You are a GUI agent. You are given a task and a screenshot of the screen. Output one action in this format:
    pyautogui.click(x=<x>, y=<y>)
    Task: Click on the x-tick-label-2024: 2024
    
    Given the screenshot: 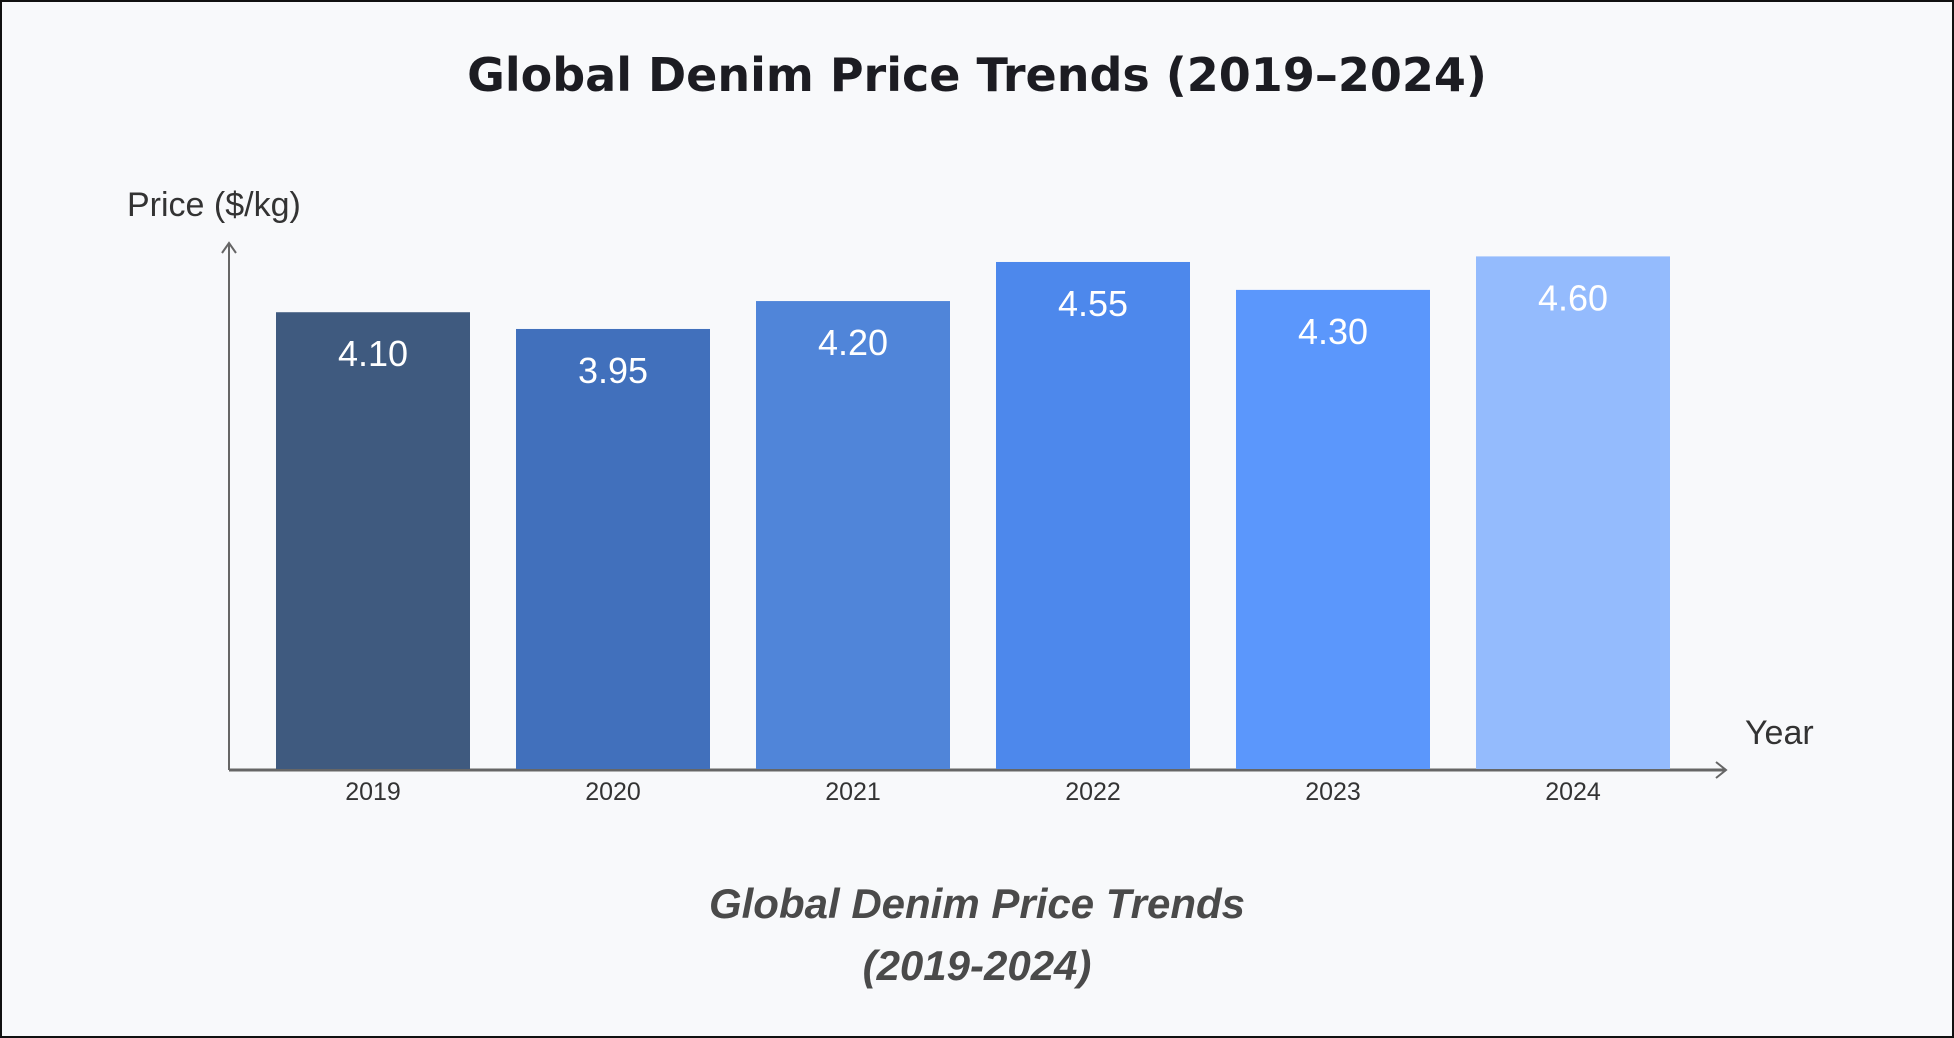 What is the action you would take?
    pyautogui.click(x=1573, y=792)
    